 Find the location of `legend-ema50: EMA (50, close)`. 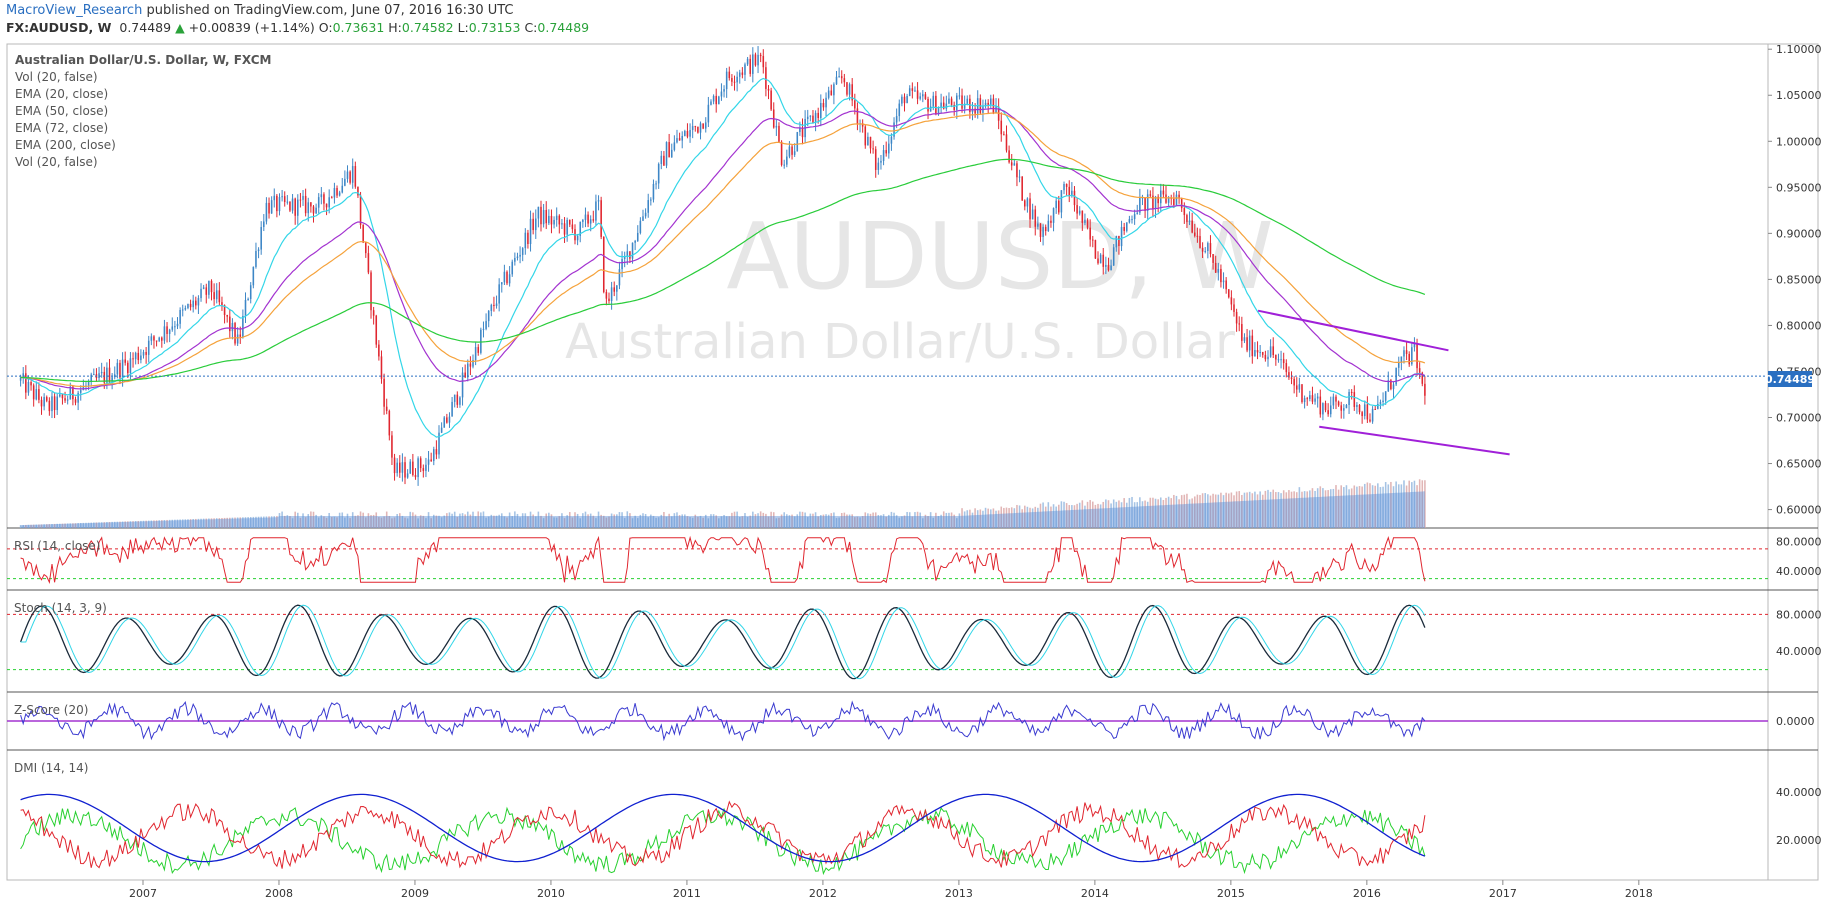

legend-ema50: EMA (50, close) is located at coordinates (61, 111).